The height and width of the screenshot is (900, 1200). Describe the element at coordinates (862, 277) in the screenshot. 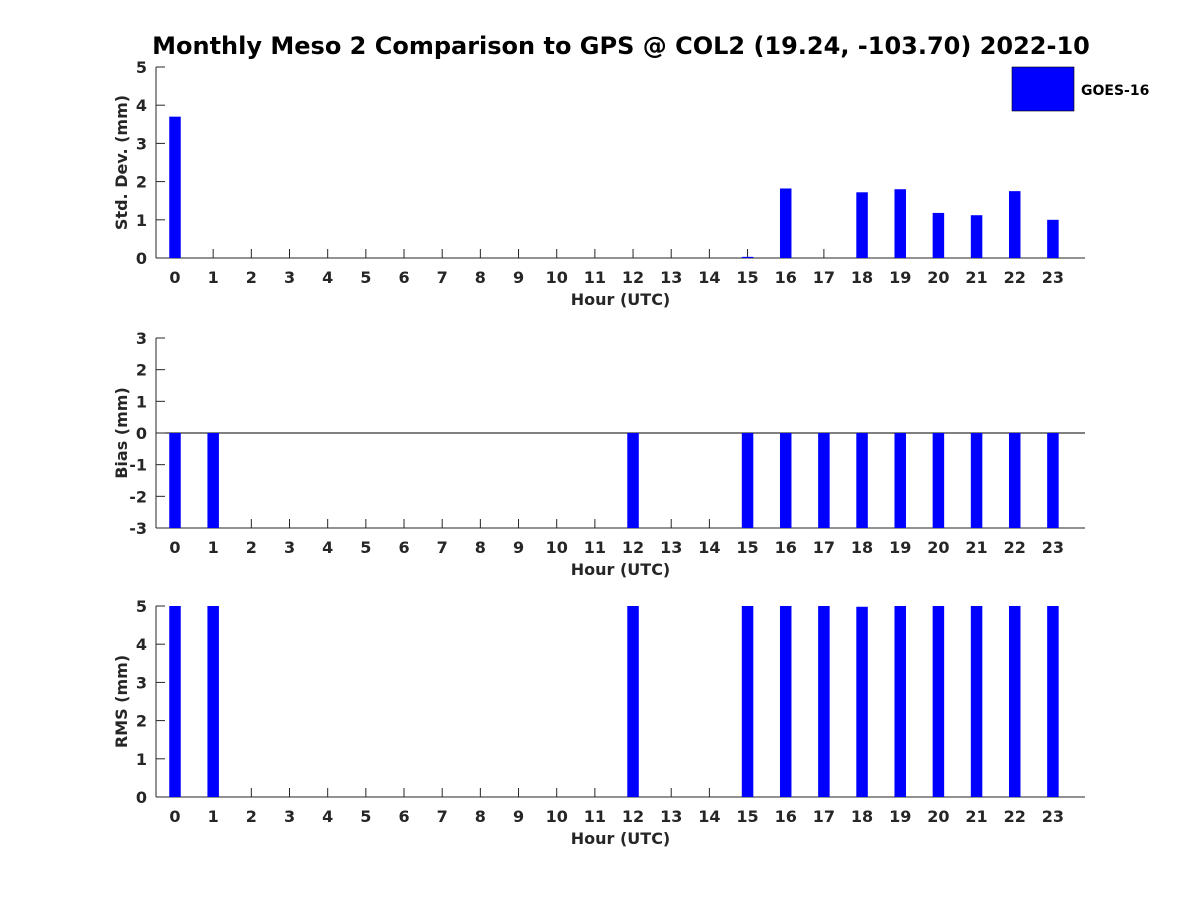

I see `std-dev-x-tick-label: 18` at that location.